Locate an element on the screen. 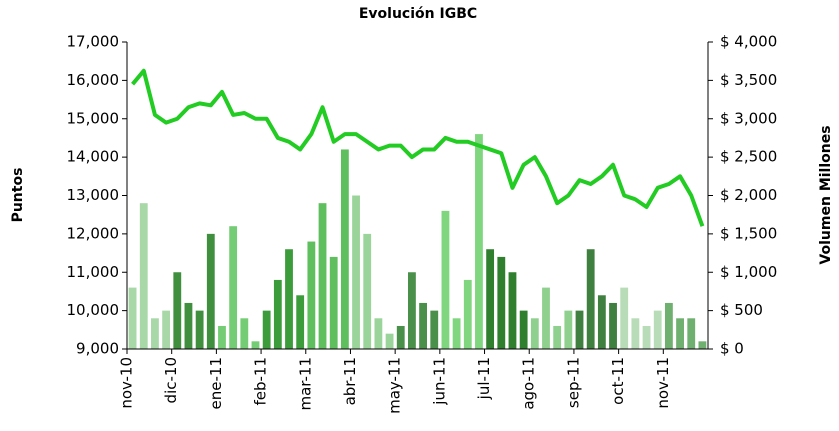  chart-title: Evolución IGBC is located at coordinates (418, 14).